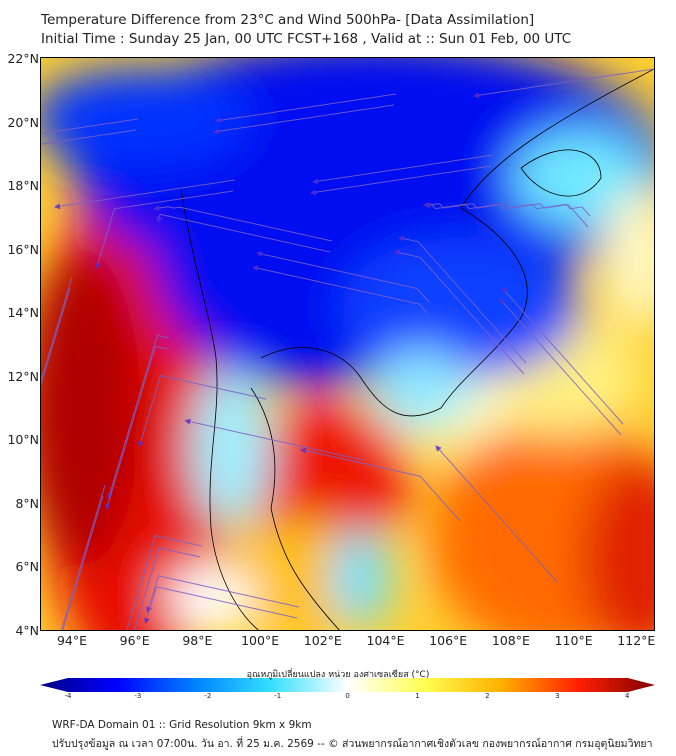  I want to click on lon-label: 102°E, so click(322, 640).